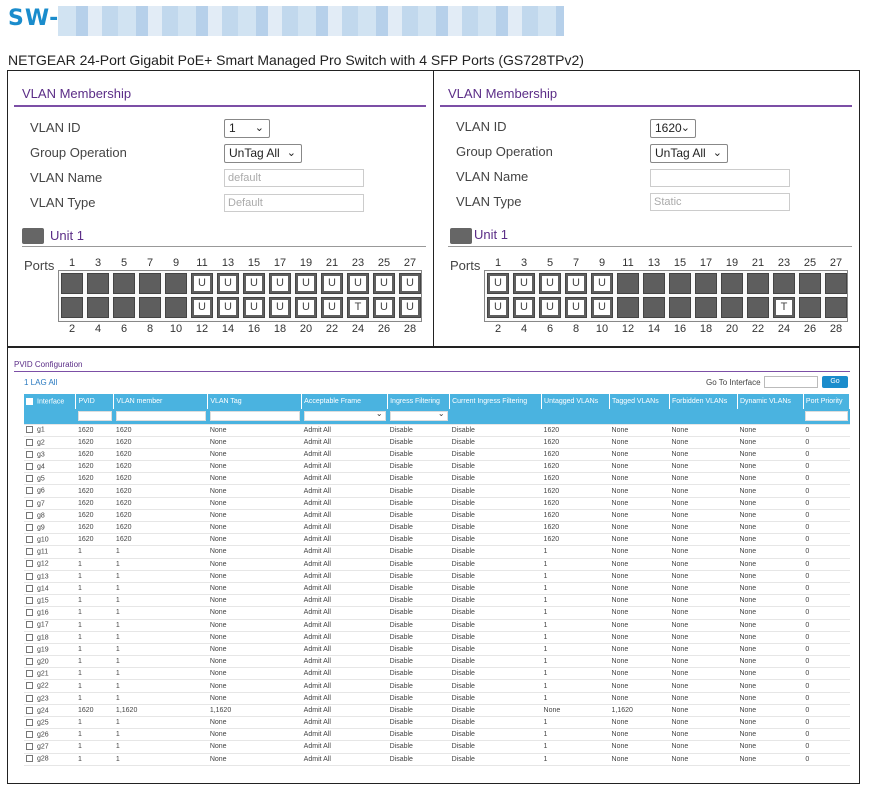  What do you see at coordinates (161, 401) in the screenshot?
I see `column-header: VLAN member` at bounding box center [161, 401].